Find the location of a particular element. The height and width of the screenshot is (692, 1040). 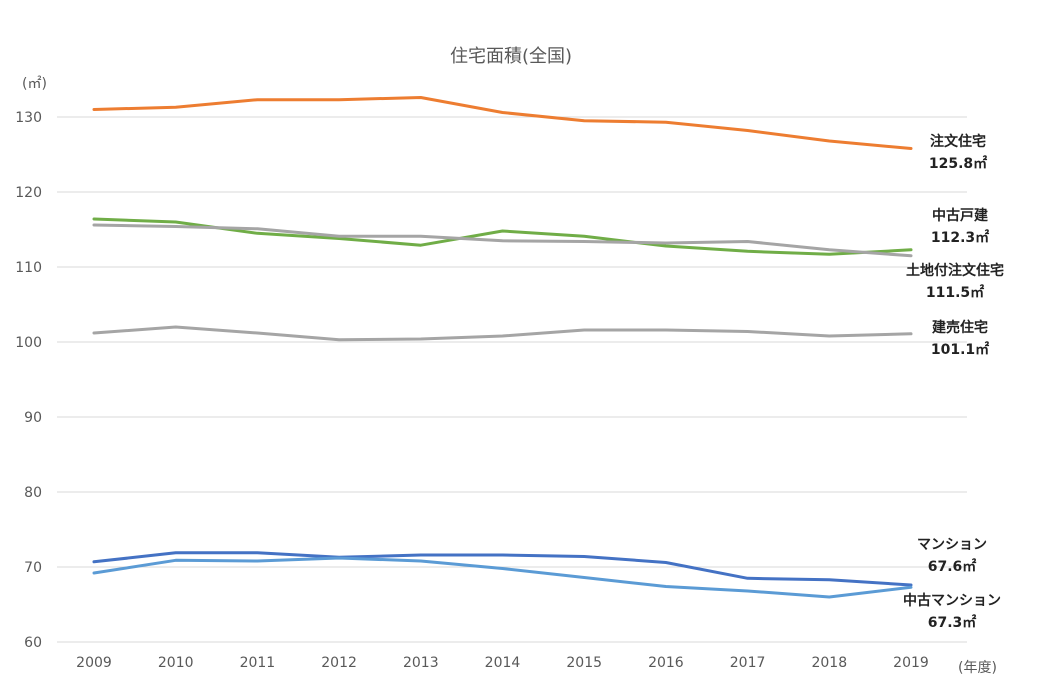

x-axis-unit: (年度) is located at coordinates (977, 668).